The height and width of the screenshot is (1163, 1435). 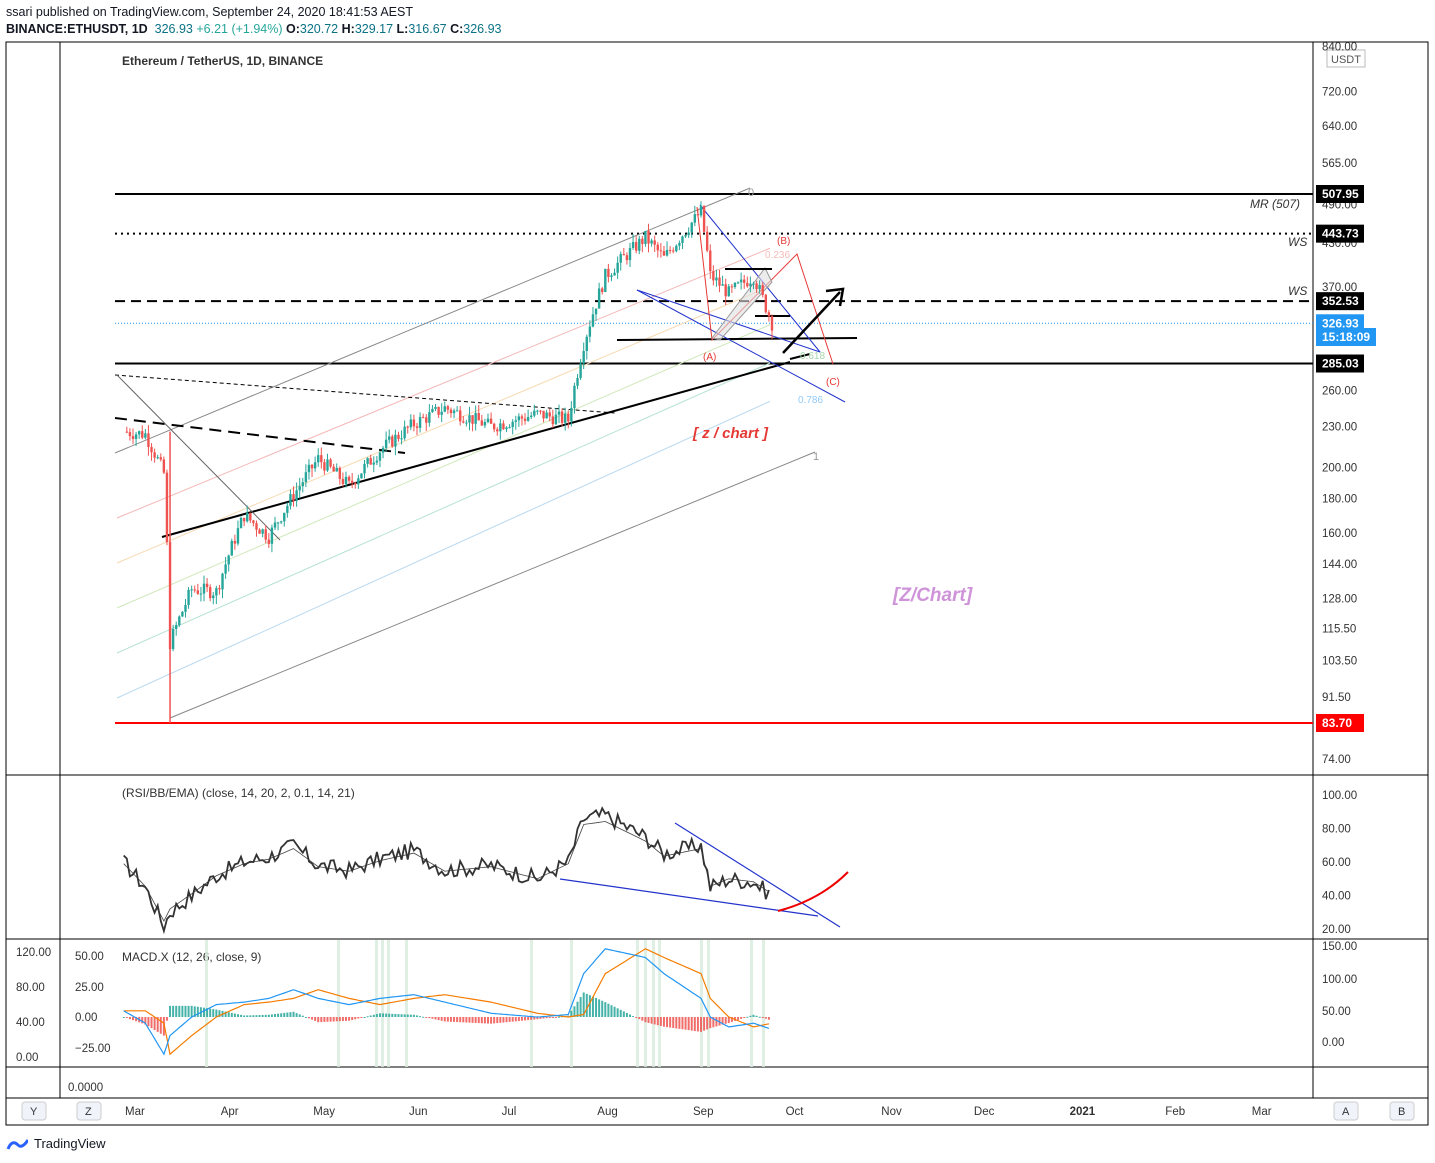 What do you see at coordinates (607, 1112) in the screenshot?
I see `time-axis-tick: Aug` at bounding box center [607, 1112].